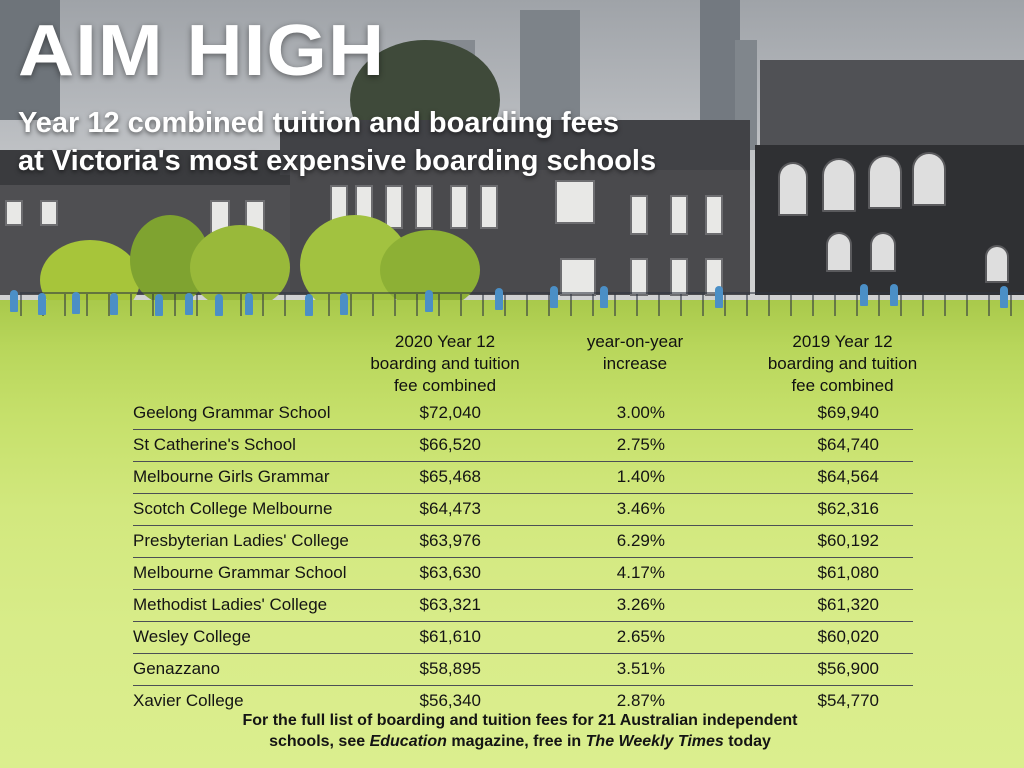  What do you see at coordinates (842, 341) in the screenshot?
I see `column-header-line: 2019 Year 12` at bounding box center [842, 341].